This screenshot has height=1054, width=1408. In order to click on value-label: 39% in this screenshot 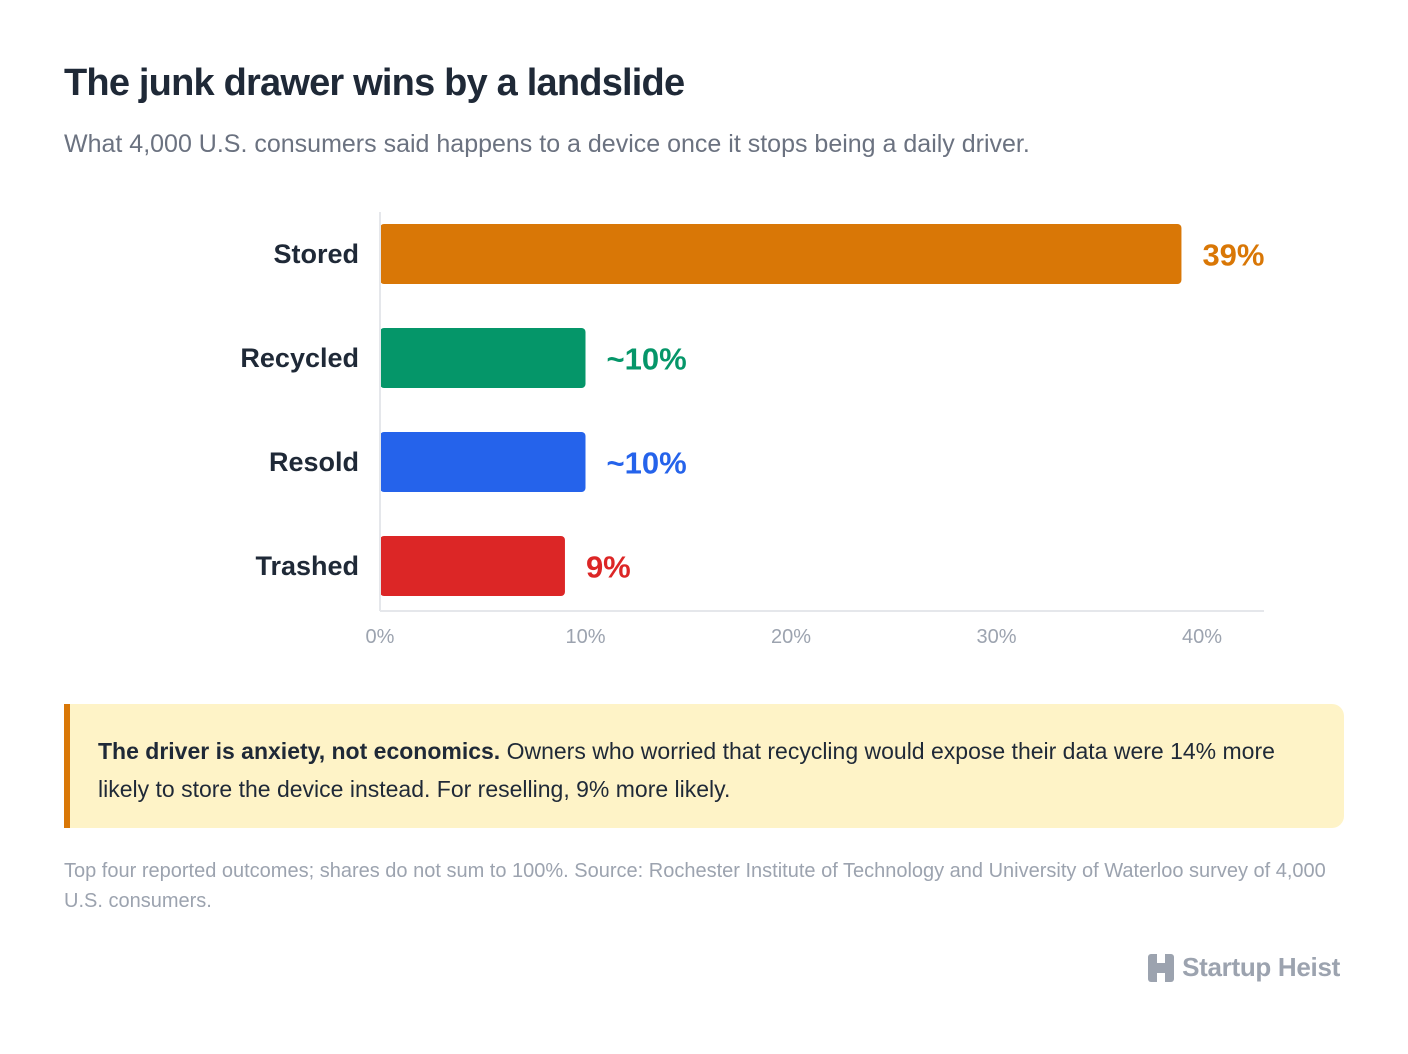, I will do `click(1233, 255)`.